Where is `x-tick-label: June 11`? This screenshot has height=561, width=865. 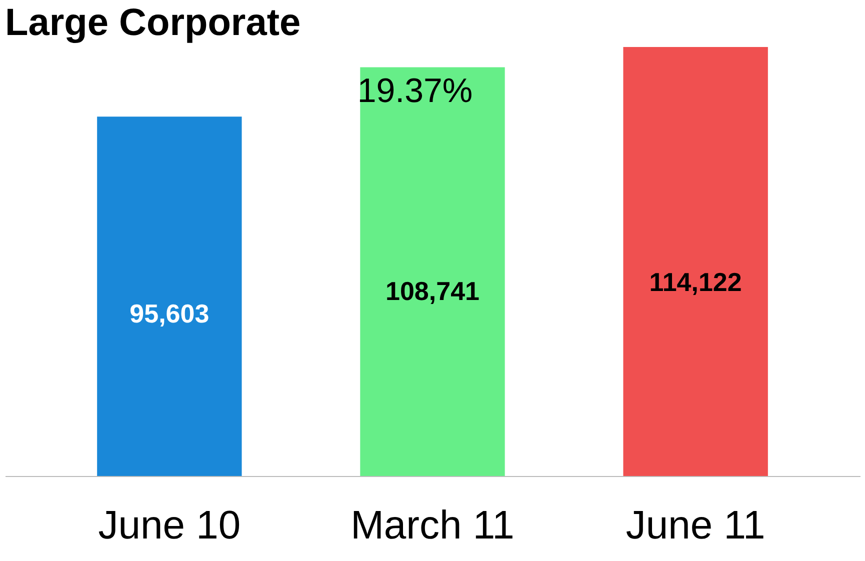 x-tick-label: June 11 is located at coordinates (696, 526).